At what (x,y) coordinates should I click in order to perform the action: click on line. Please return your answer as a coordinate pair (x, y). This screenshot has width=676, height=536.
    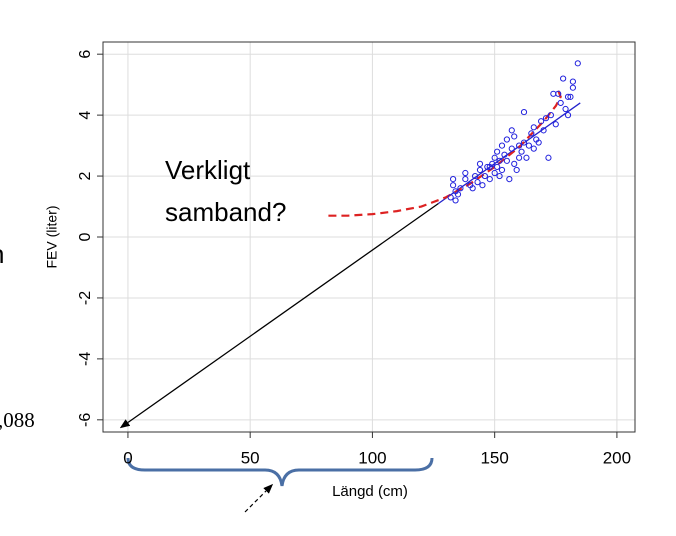
    Looking at the image, I should click on (445, 153).